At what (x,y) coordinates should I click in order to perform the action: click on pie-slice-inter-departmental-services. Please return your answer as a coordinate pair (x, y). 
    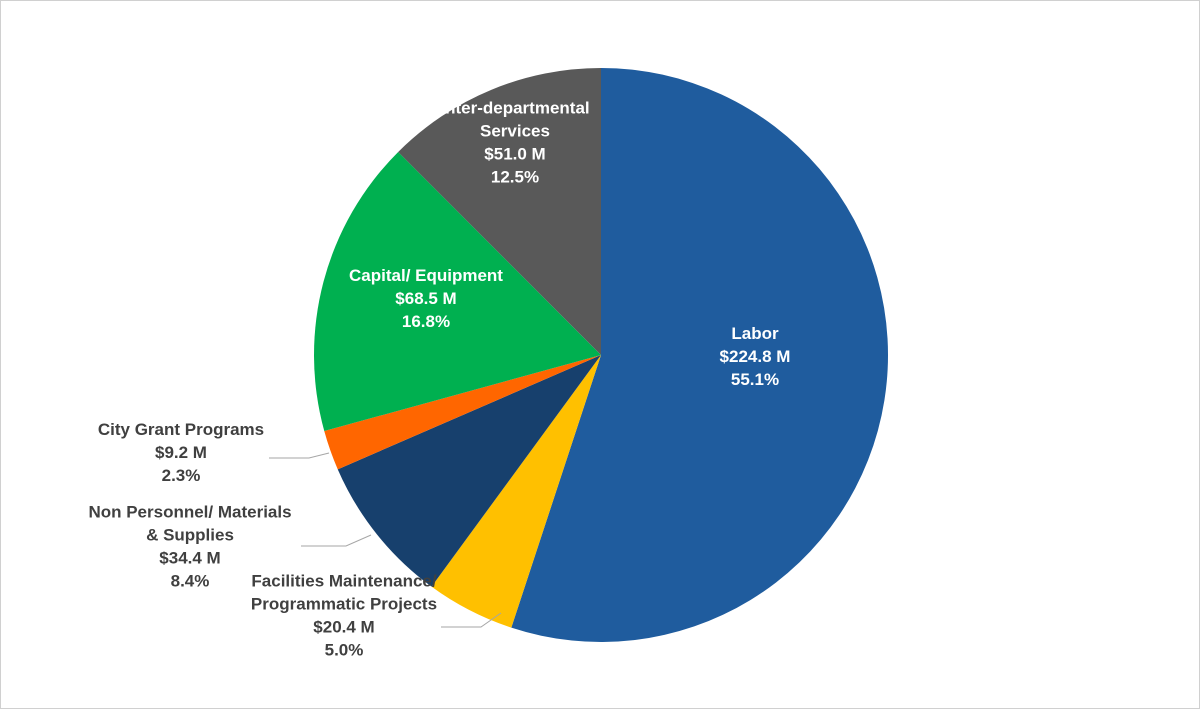
    Looking at the image, I should click on (499, 211).